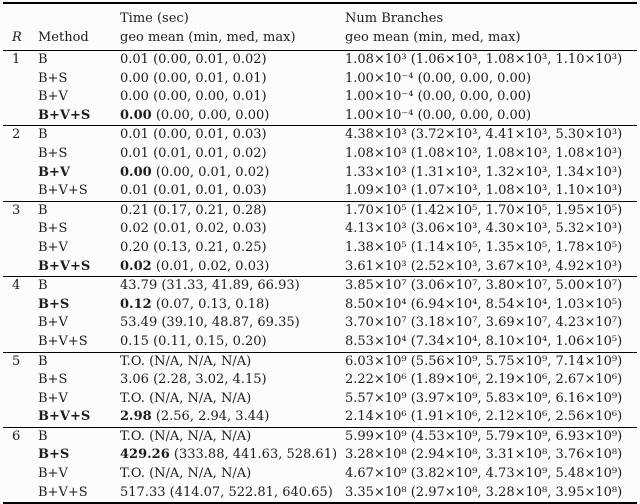 The image size is (640, 504). I want to click on time-geo-mean: 43.79, so click(139, 286).